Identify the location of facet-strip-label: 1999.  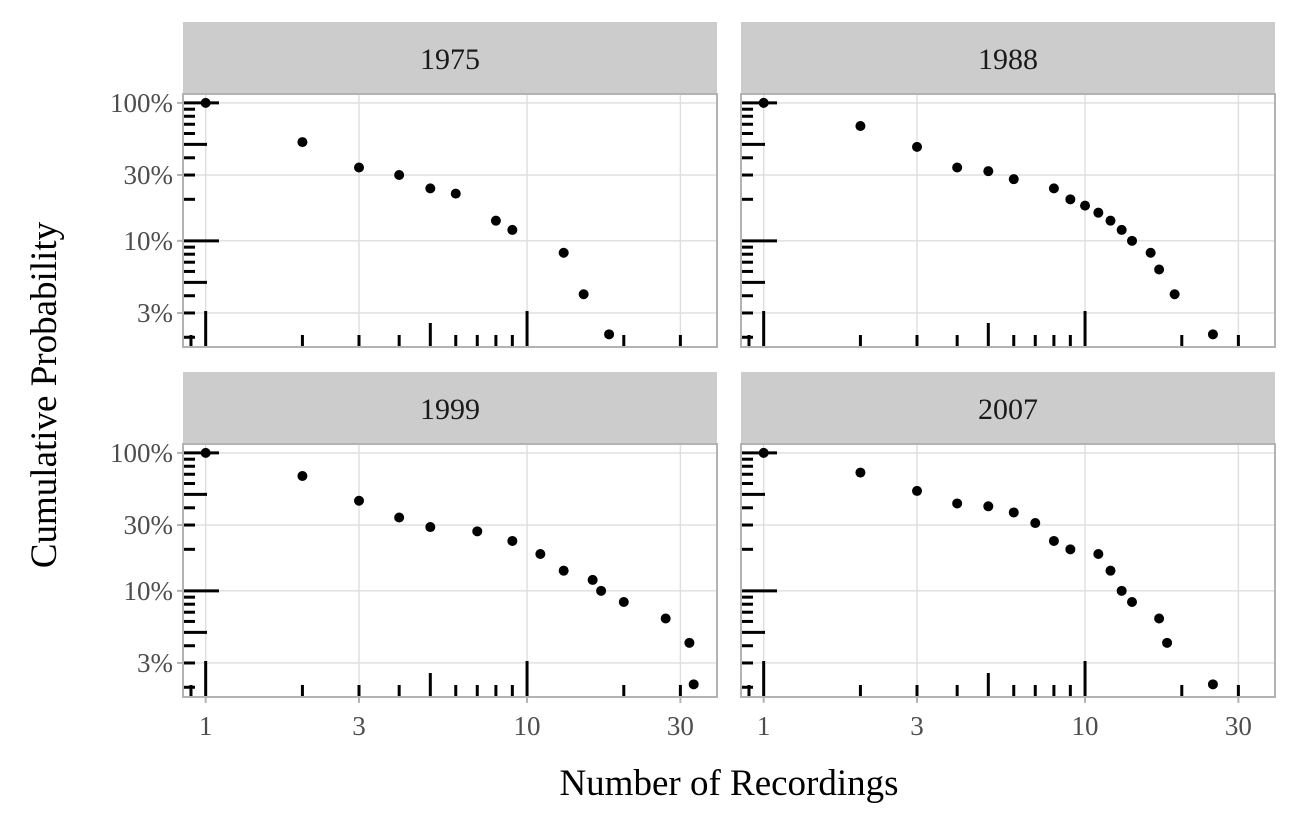
(450, 409).